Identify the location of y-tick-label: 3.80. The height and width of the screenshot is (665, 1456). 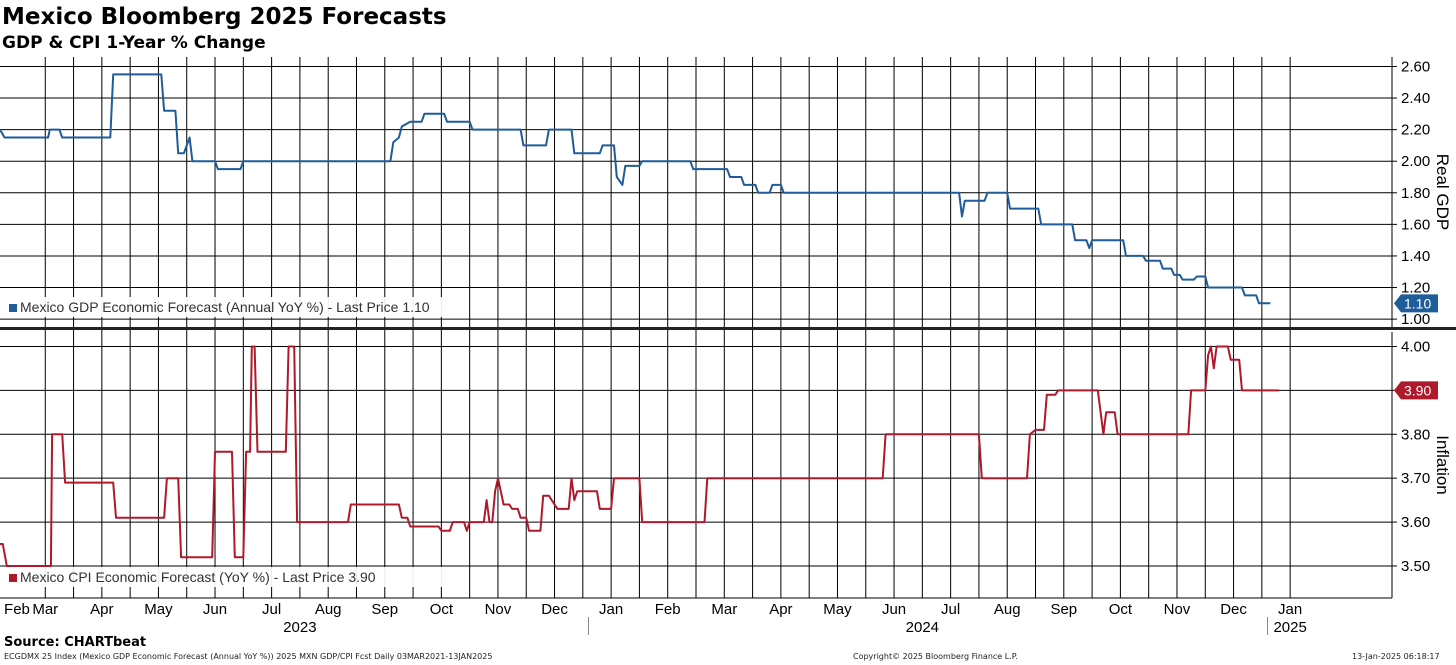
(1415, 434).